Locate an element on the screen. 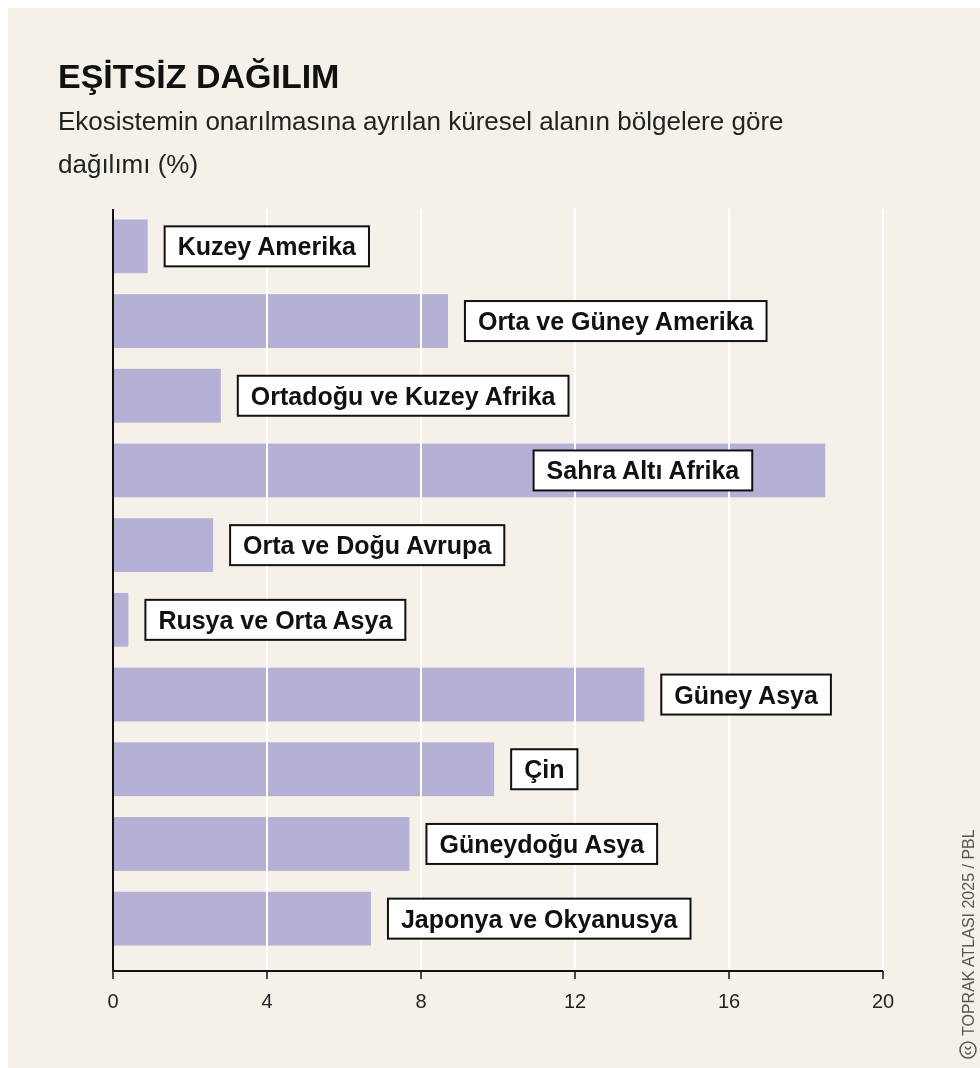 This screenshot has height=1068, width=980. x-tick-label: 16 is located at coordinates (729, 1001).